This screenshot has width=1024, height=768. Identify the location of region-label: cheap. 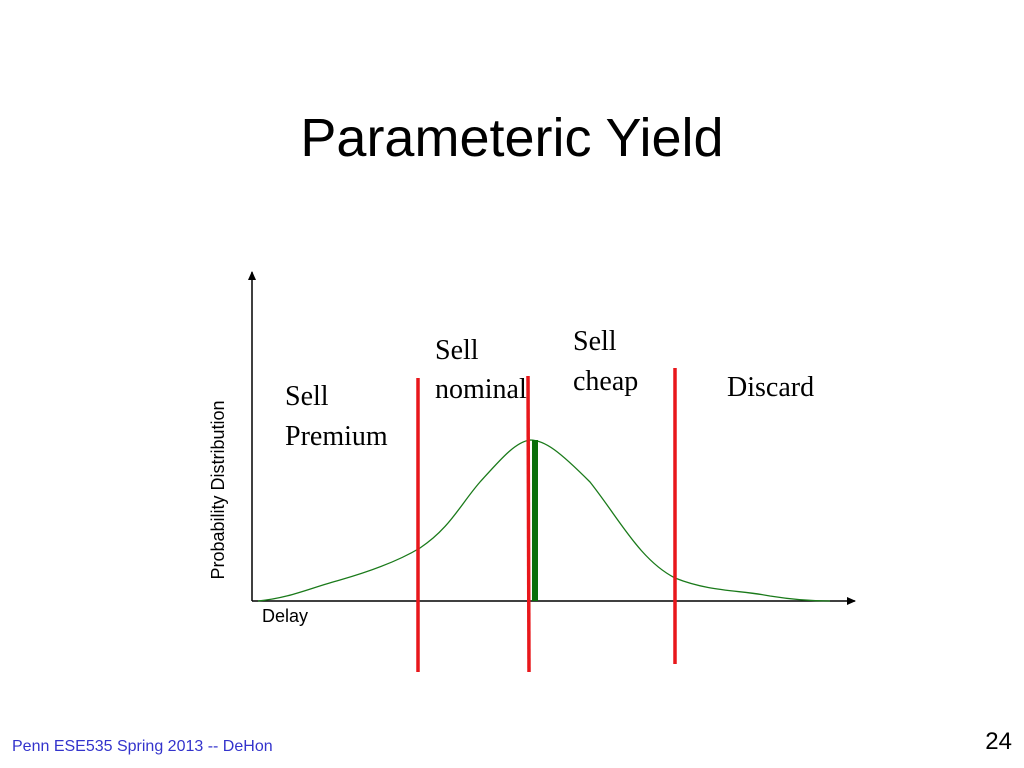
(605, 381).